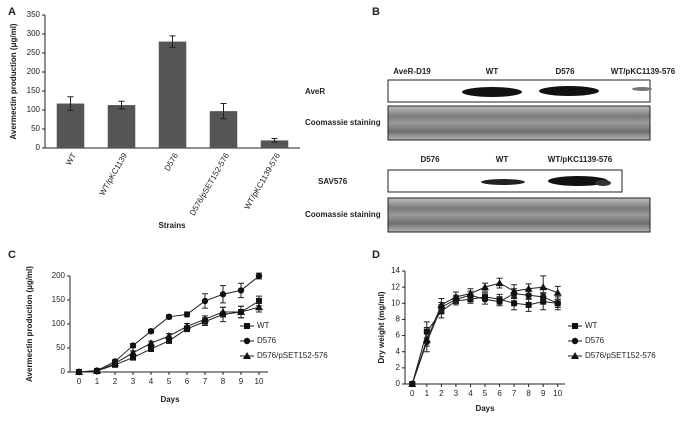  Describe the element at coordinates (333, 181) in the screenshot. I see `row-label: SAV576` at that location.